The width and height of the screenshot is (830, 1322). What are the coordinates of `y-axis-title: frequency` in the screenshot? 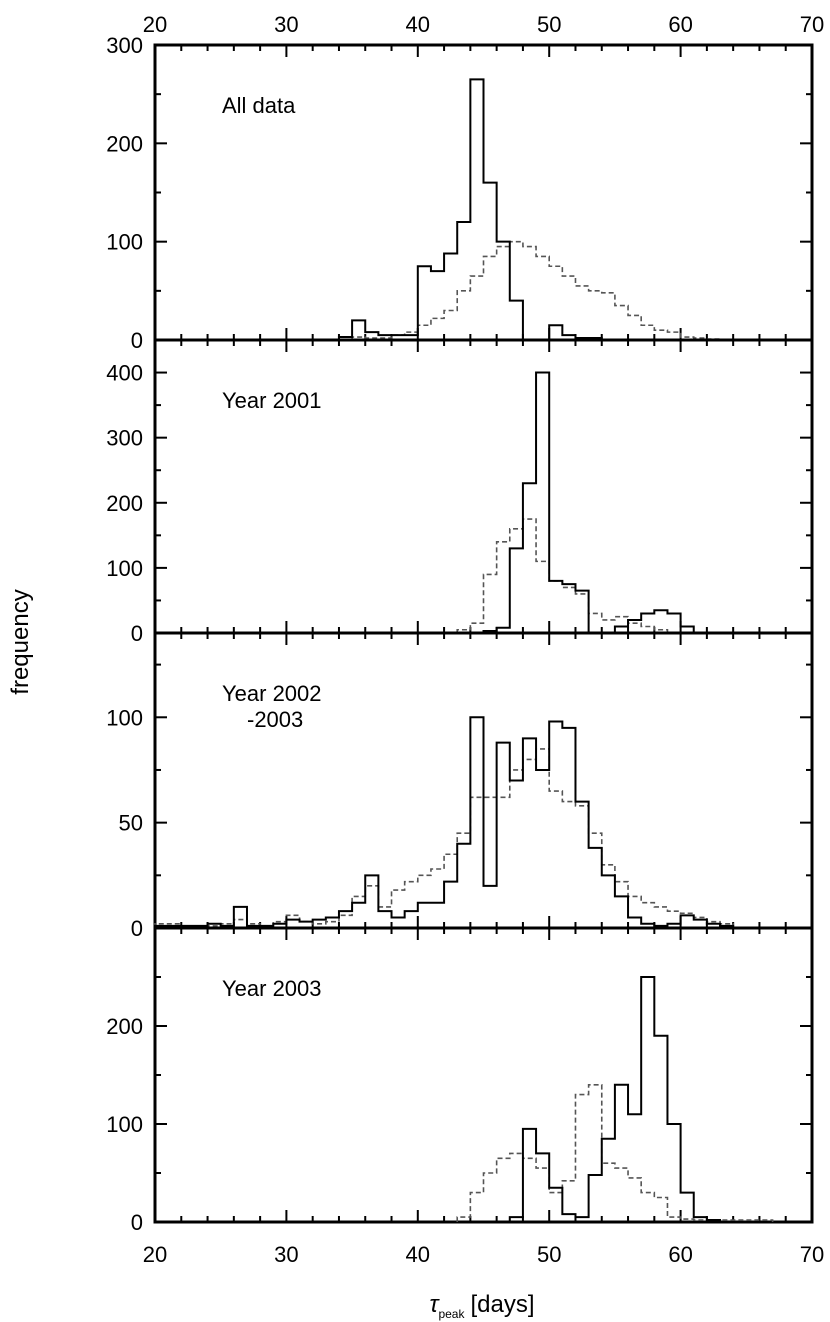 It's located at (20, 641).